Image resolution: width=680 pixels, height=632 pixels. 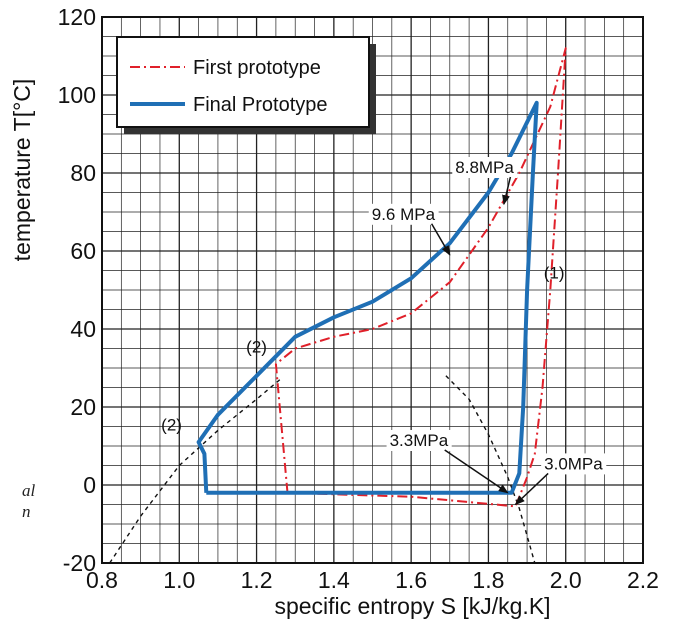 I want to click on x-tick-label: 1.8, so click(x=488, y=580).